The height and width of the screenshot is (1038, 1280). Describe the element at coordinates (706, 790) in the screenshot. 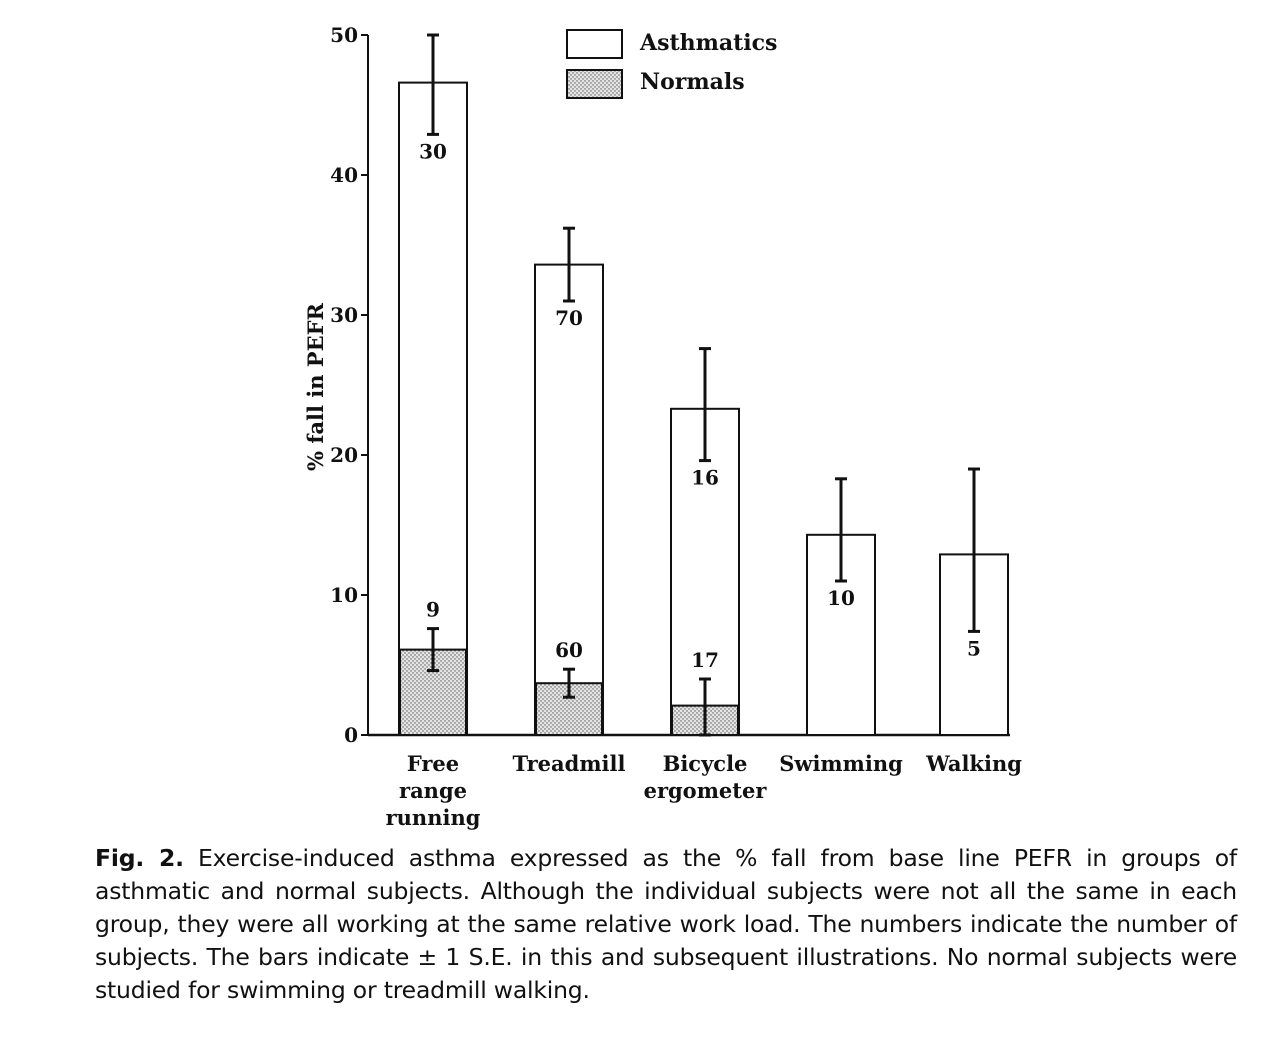

I see `category-label-2-1: ergometer` at that location.